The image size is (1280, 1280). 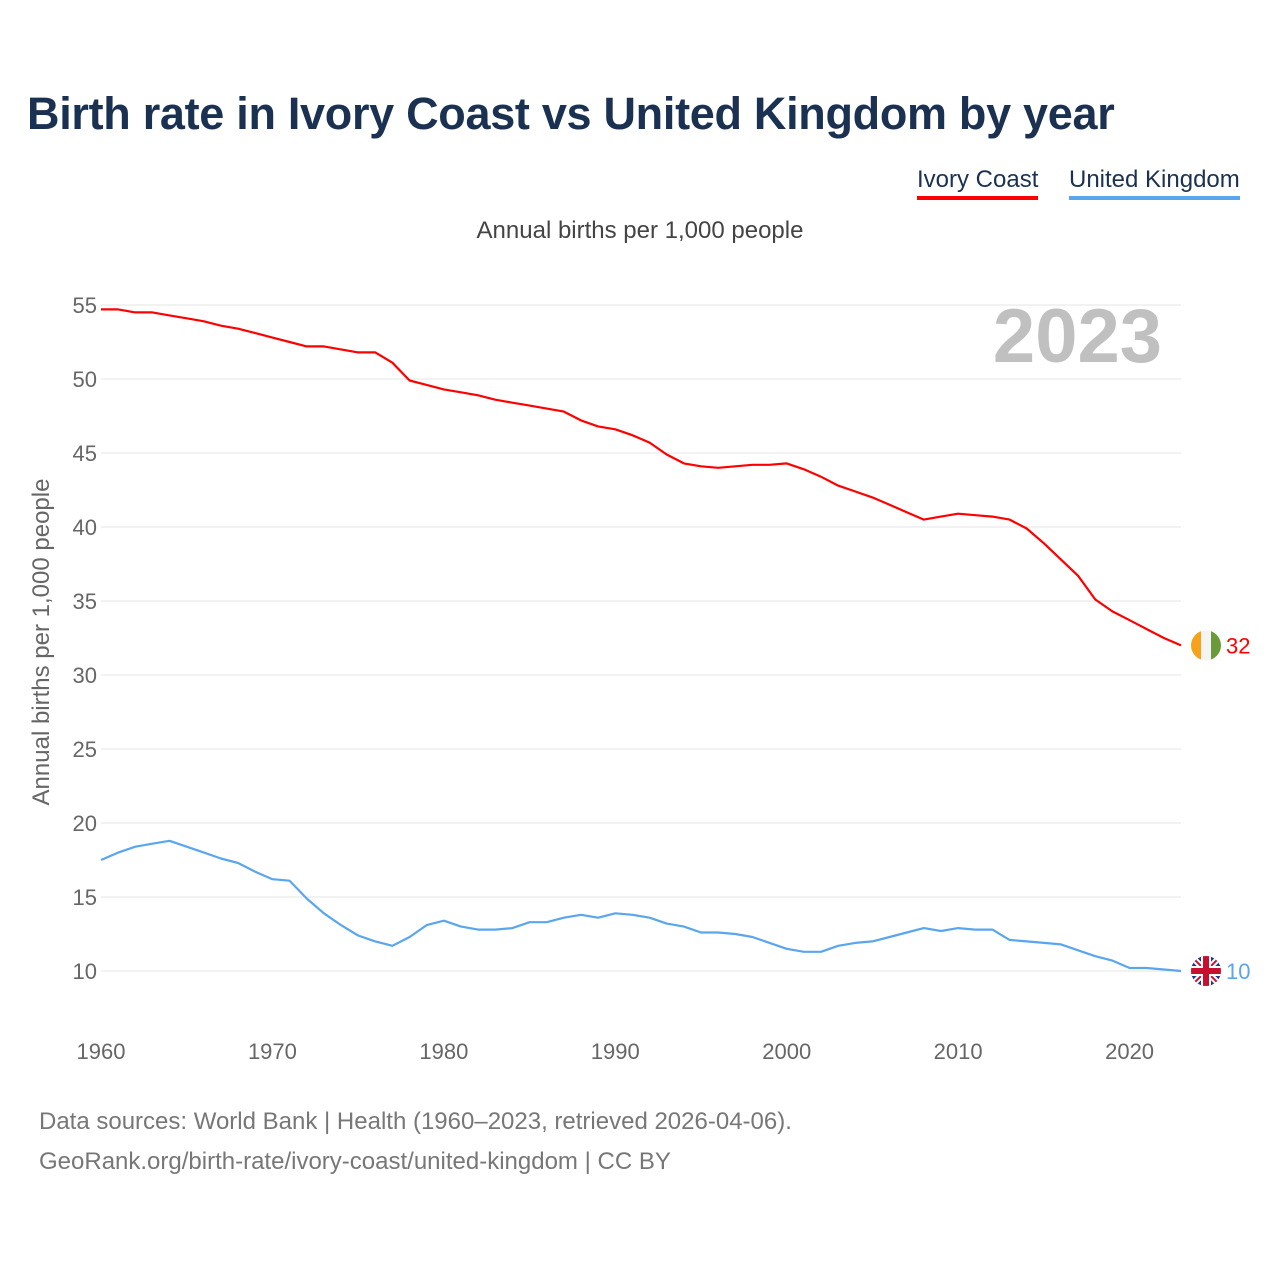 What do you see at coordinates (443, 1051) in the screenshot?
I see `x-tick-label: 1980` at bounding box center [443, 1051].